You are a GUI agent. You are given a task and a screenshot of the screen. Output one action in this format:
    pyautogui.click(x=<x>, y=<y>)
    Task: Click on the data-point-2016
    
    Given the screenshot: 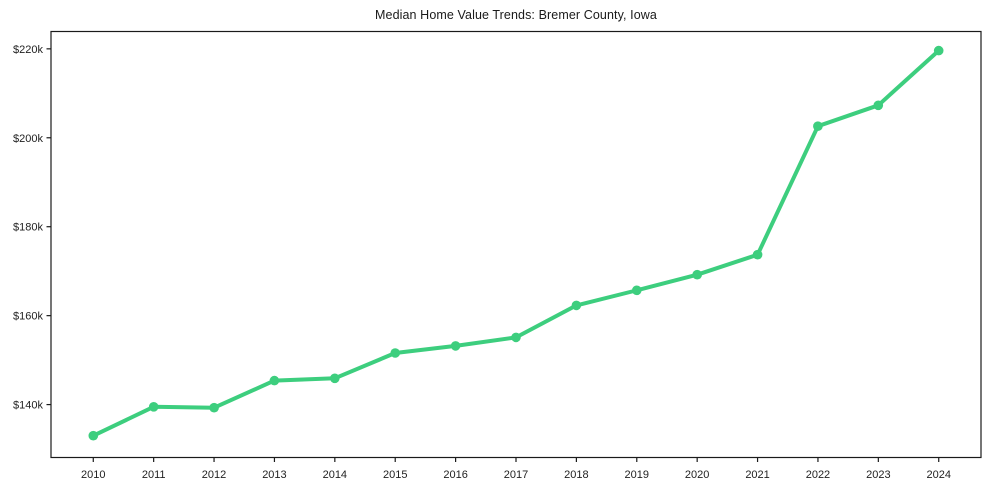 What is the action you would take?
    pyautogui.click(x=455, y=346)
    